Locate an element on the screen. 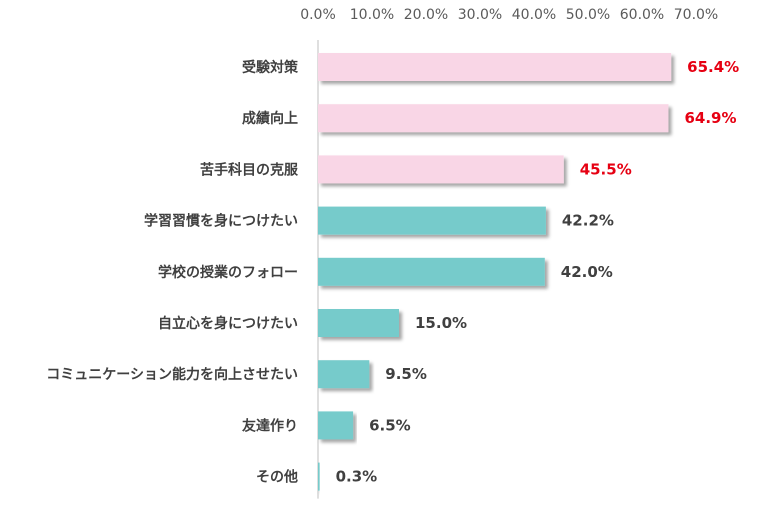 The image size is (759, 505). data-label: 0.3% is located at coordinates (357, 477).